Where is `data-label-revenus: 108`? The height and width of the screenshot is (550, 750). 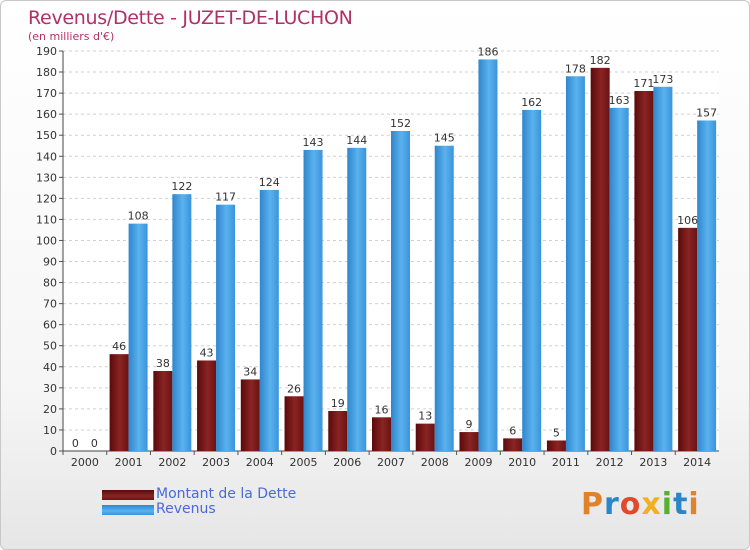 data-label-revenus: 108 is located at coordinates (138, 216).